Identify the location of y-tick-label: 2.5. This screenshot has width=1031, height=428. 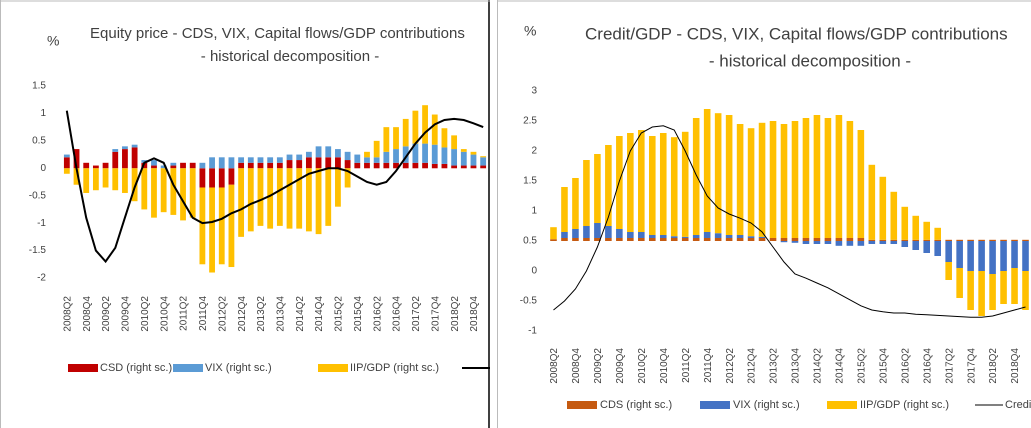
(530, 121).